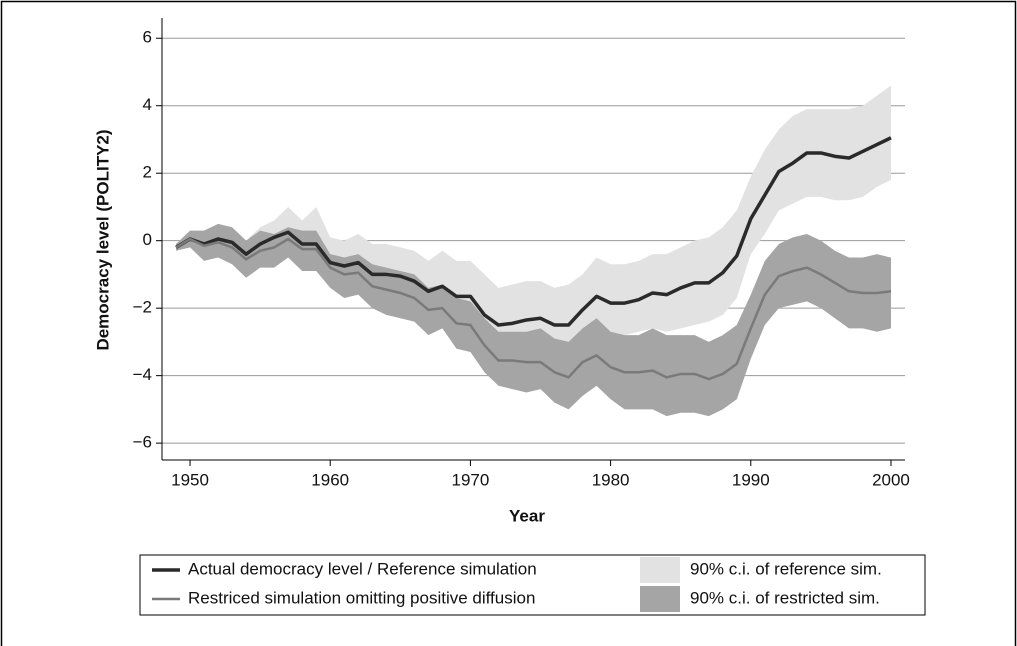  I want to click on y-tick-label: −6, so click(142, 442).